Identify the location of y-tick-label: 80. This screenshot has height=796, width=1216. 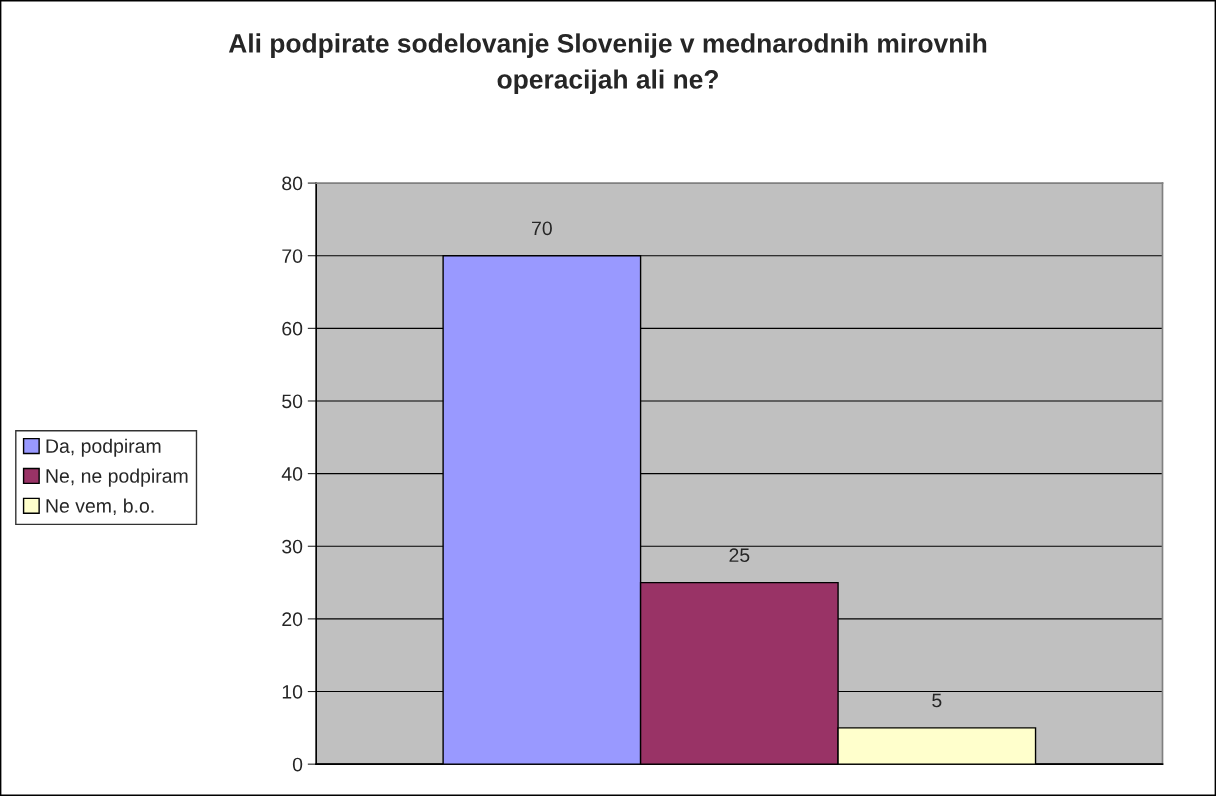
(292, 183).